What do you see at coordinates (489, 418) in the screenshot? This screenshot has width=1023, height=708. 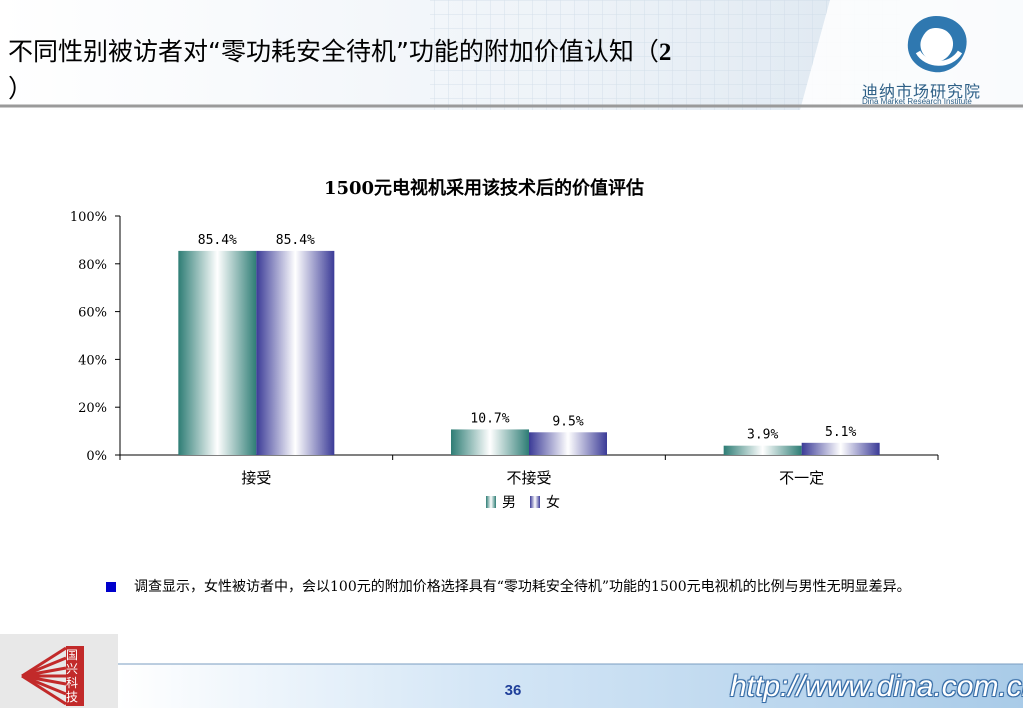 I see `data-label: 10.7%` at bounding box center [489, 418].